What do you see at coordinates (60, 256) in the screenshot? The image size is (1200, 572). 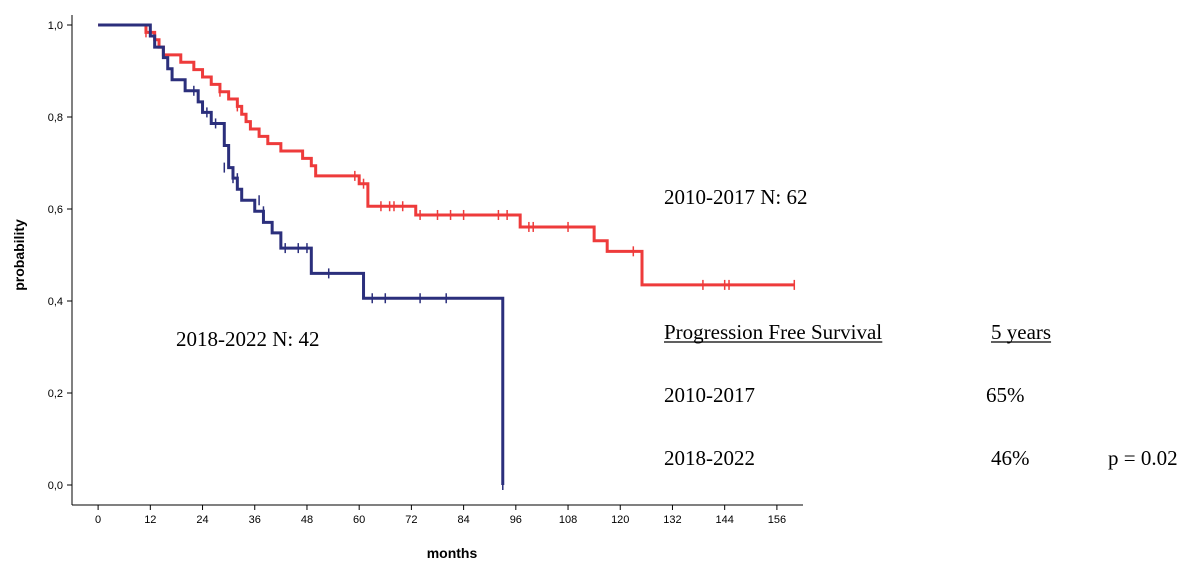 I see `y-ticks: 0,0 0,2 0,4 0,6 0,8 1,0` at bounding box center [60, 256].